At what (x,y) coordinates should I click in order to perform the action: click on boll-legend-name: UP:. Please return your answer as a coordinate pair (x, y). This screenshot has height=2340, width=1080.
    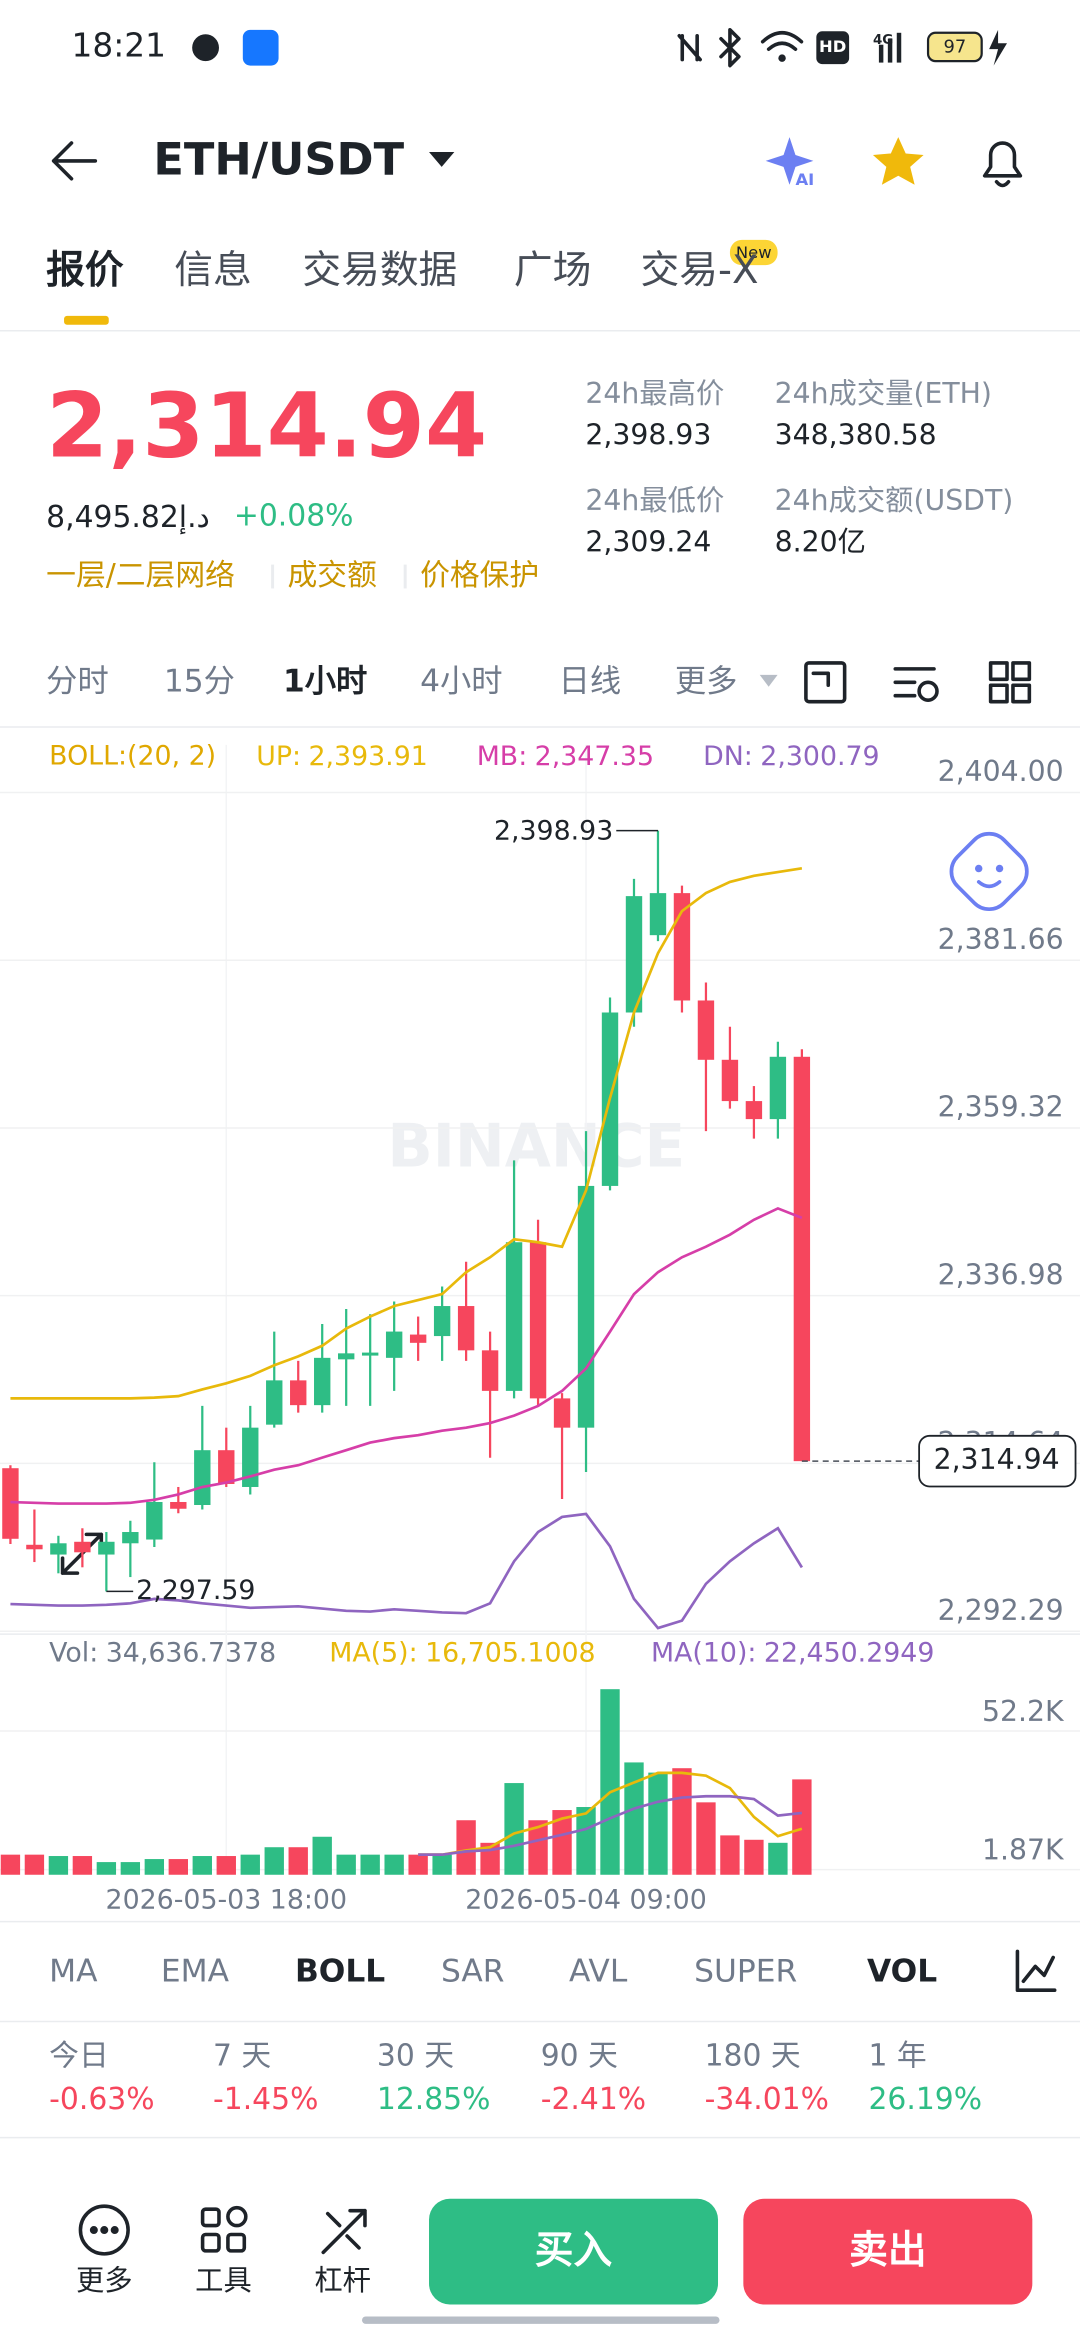
    Looking at the image, I should click on (278, 755).